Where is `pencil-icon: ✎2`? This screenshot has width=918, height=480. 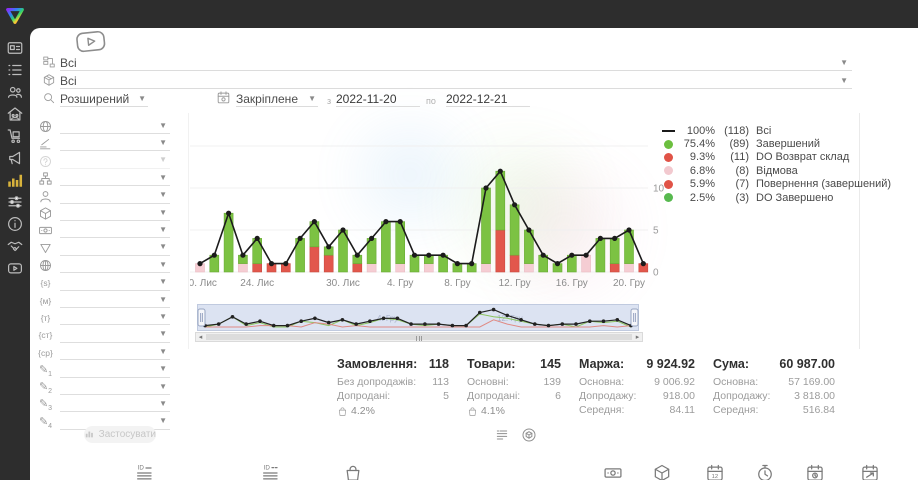
pencil-icon: ✎2 is located at coordinates (45, 388).